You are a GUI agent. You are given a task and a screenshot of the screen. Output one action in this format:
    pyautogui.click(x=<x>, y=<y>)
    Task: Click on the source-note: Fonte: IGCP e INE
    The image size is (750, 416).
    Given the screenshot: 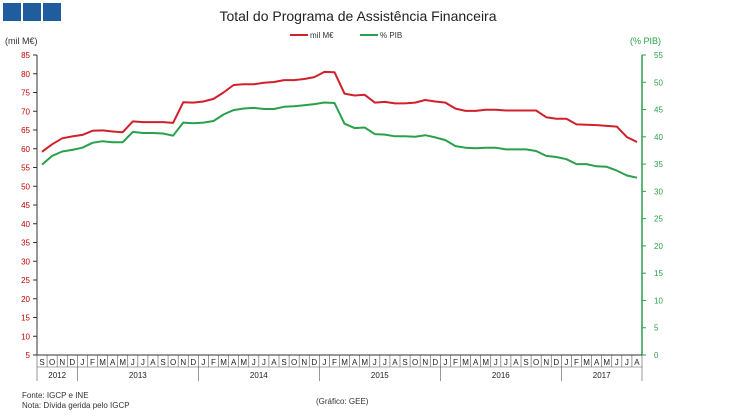 What is the action you would take?
    pyautogui.click(x=55, y=395)
    